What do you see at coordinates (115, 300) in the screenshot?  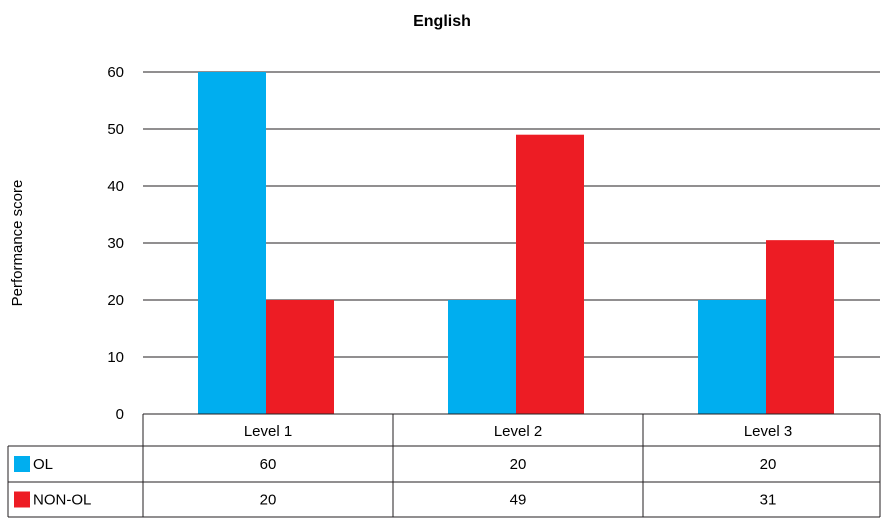 I see `y-tick-label: 20` at bounding box center [115, 300].